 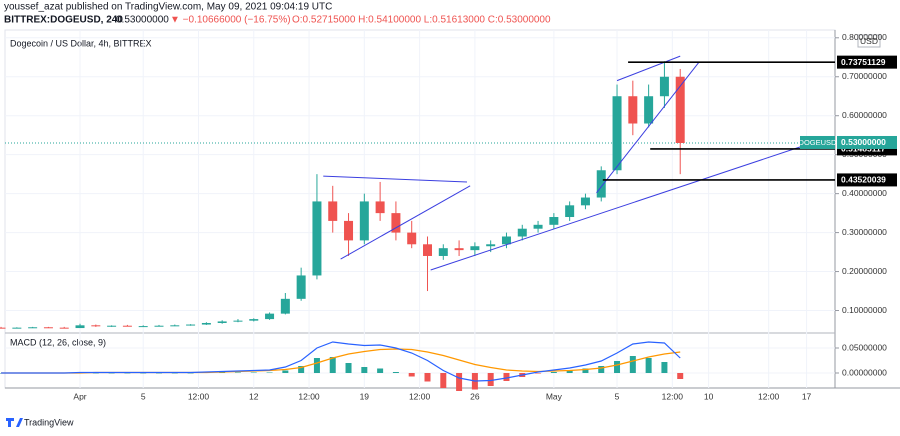 What do you see at coordinates (554, 396) in the screenshot?
I see `x-tick-label: May` at bounding box center [554, 396].